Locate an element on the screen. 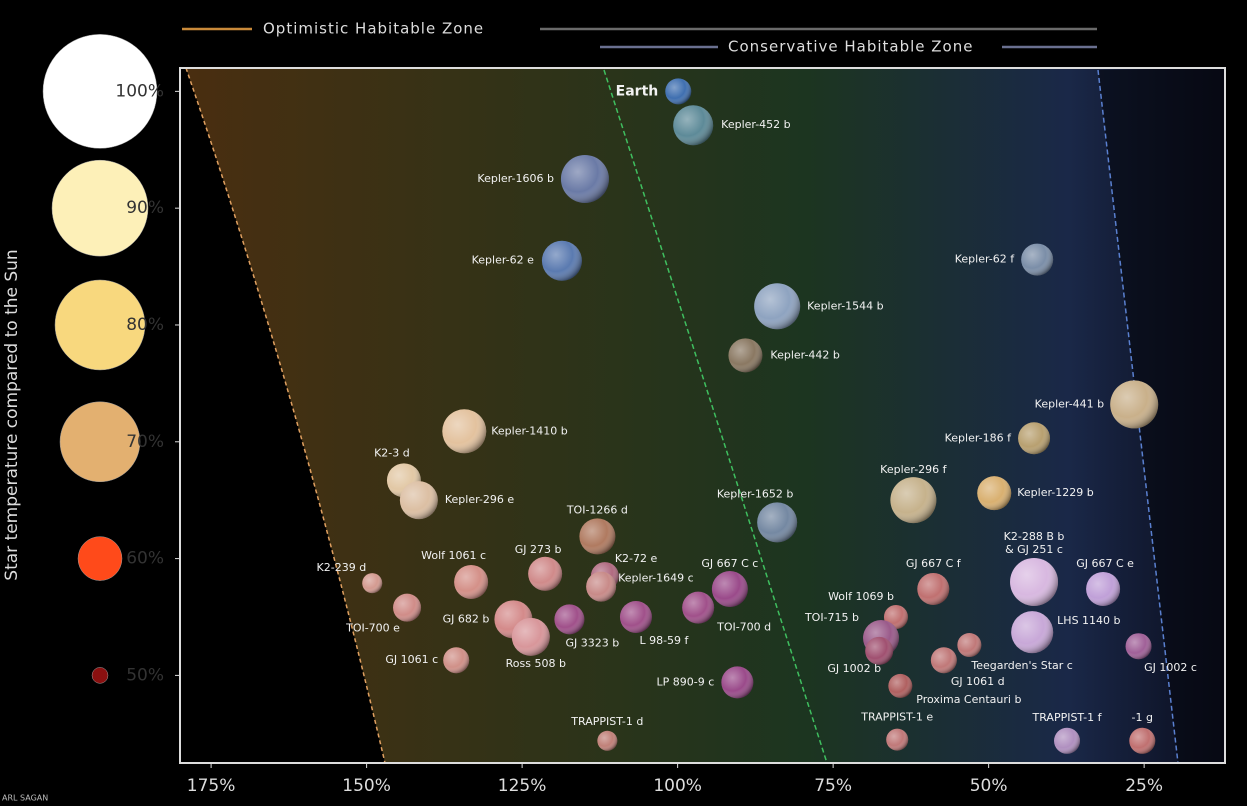  planet-label: TRAPPIST-1 d is located at coordinates (606, 721).